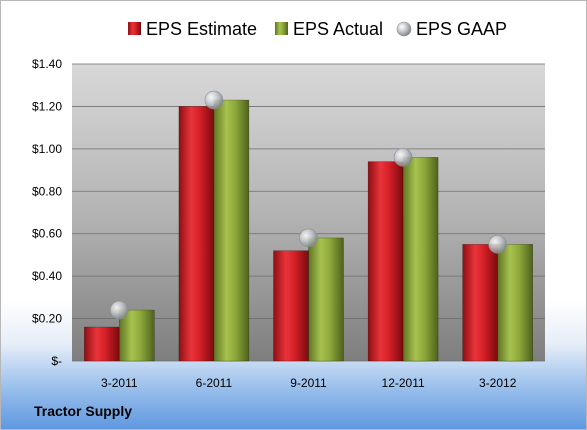 This screenshot has width=587, height=430. Describe the element at coordinates (201, 29) in the screenshot. I see `legend-label-estimate: EPS Estimate` at that location.